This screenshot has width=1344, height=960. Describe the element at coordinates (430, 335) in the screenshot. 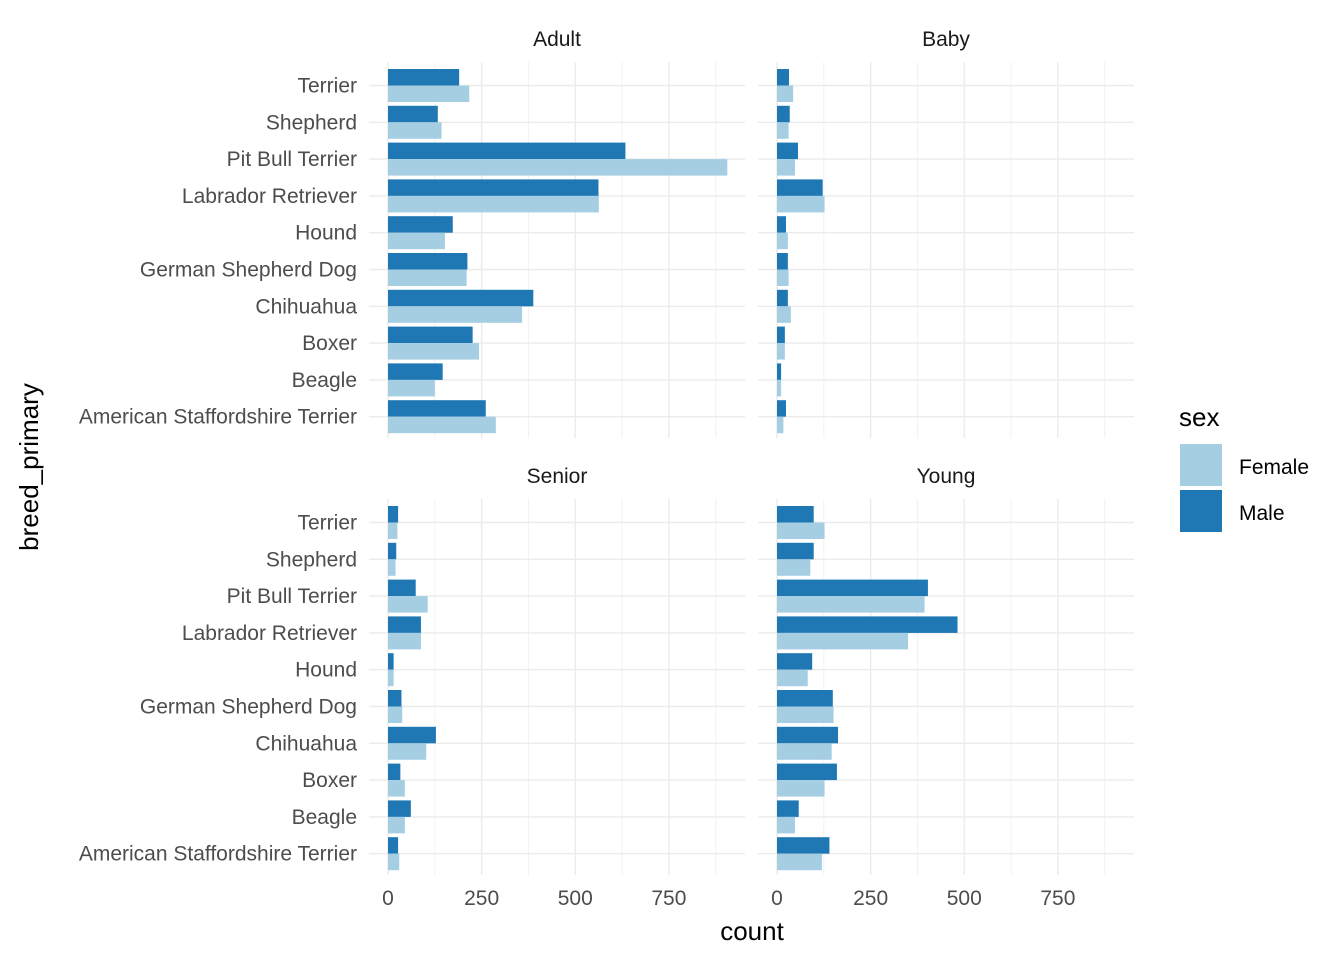

I see `bar-male-adult-boxer` at that location.